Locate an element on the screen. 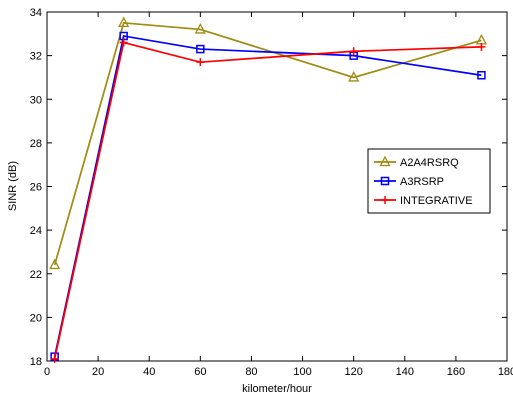 The width and height of the screenshot is (513, 398). legend-label: INTEGRATIVE is located at coordinates (436, 201).